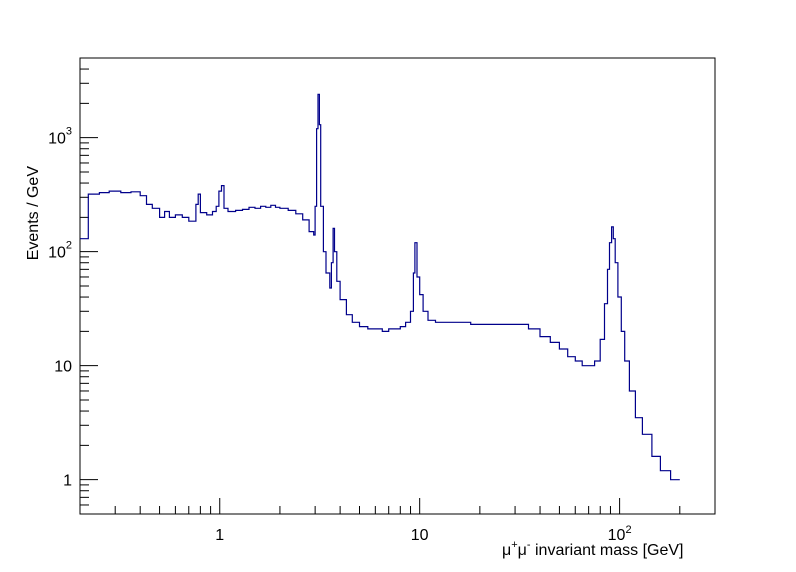  I want to click on y-axis-title: Events / GeV, so click(33, 213).